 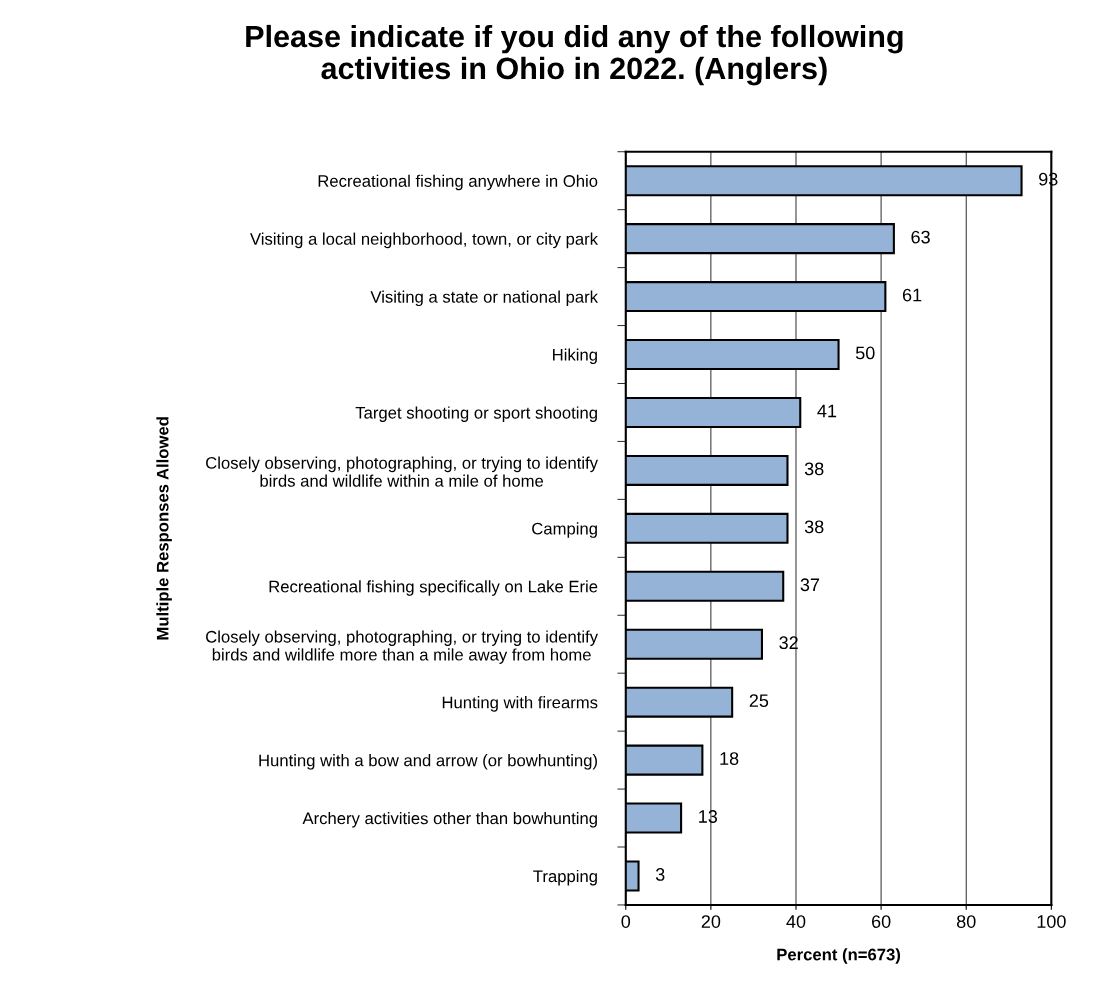 What do you see at coordinates (484, 298) in the screenshot?
I see `y-tick-label: Visiting a state or national park` at bounding box center [484, 298].